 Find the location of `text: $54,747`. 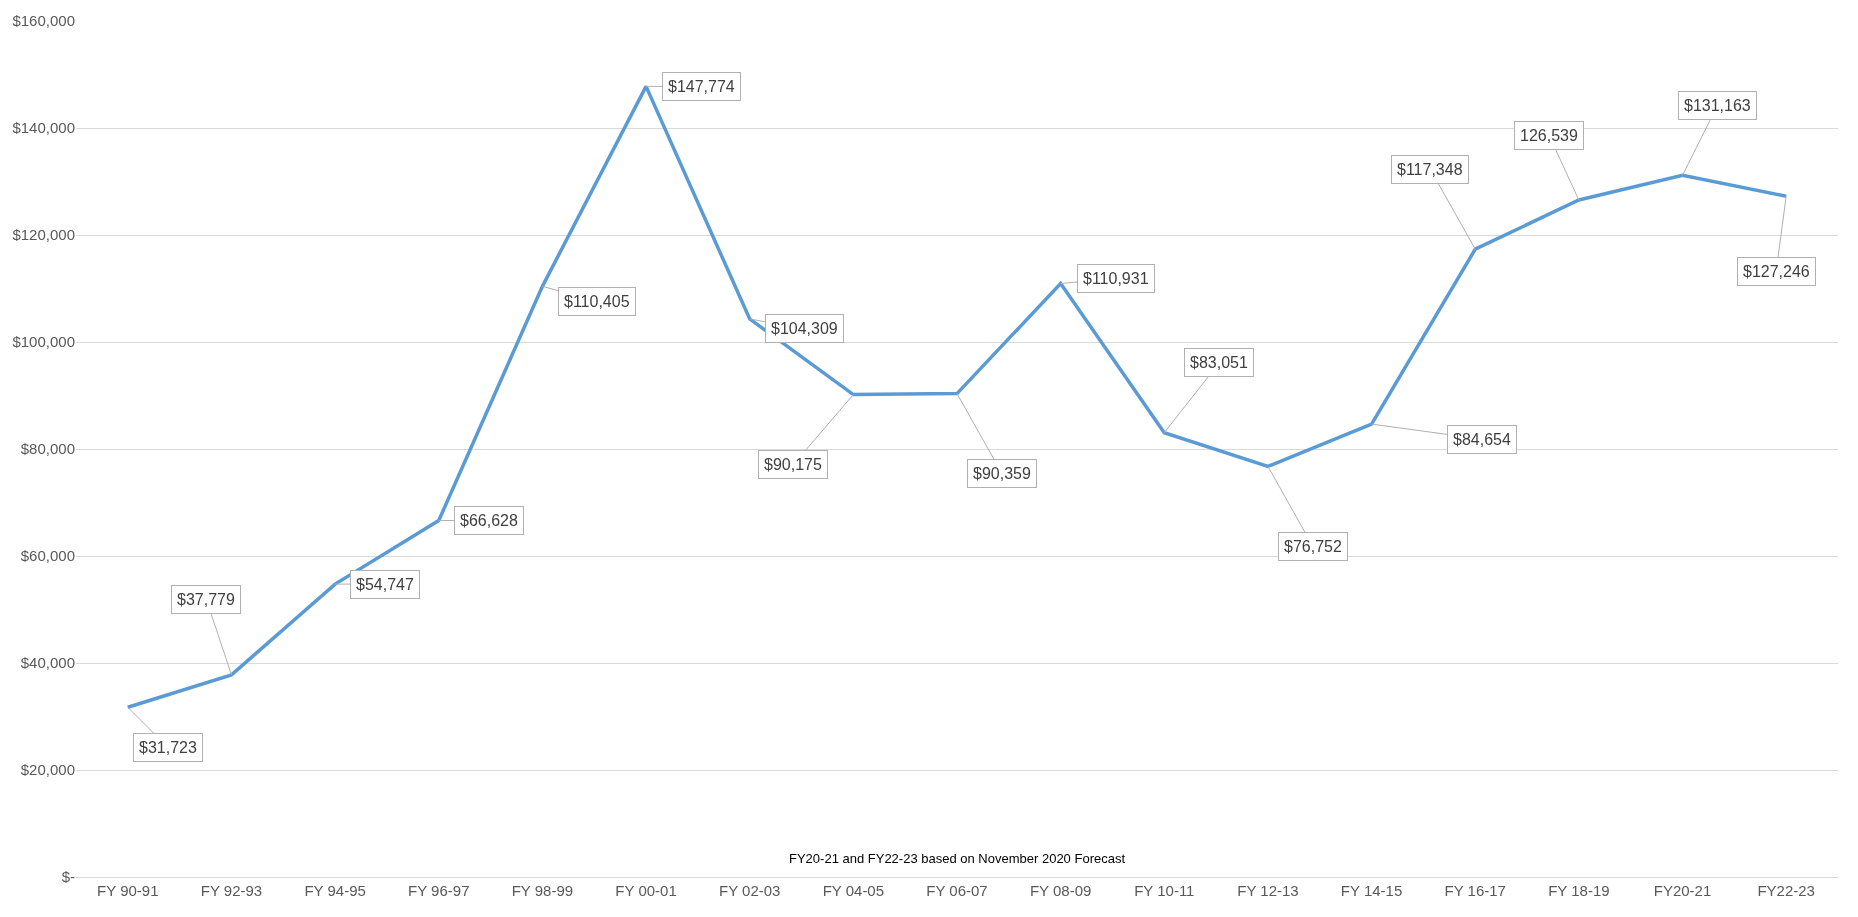

text: $54,747 is located at coordinates (385, 584).